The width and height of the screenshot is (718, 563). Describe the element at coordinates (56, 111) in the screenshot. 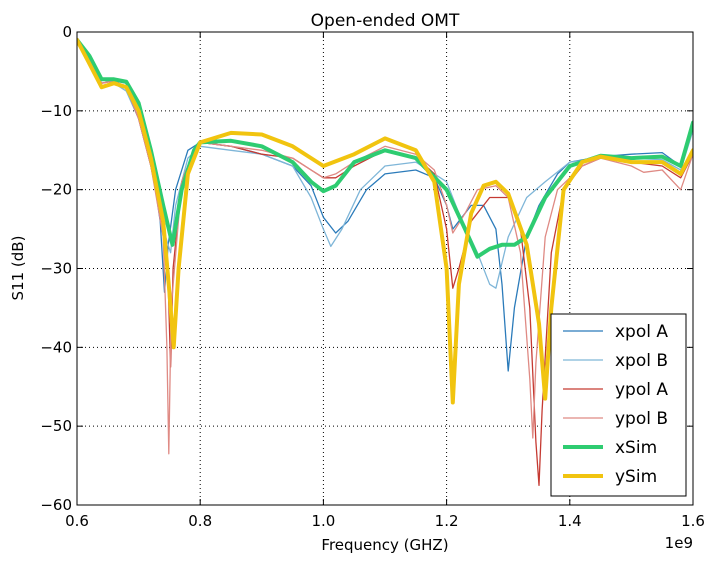

I see `y-tick-label: −10` at that location.